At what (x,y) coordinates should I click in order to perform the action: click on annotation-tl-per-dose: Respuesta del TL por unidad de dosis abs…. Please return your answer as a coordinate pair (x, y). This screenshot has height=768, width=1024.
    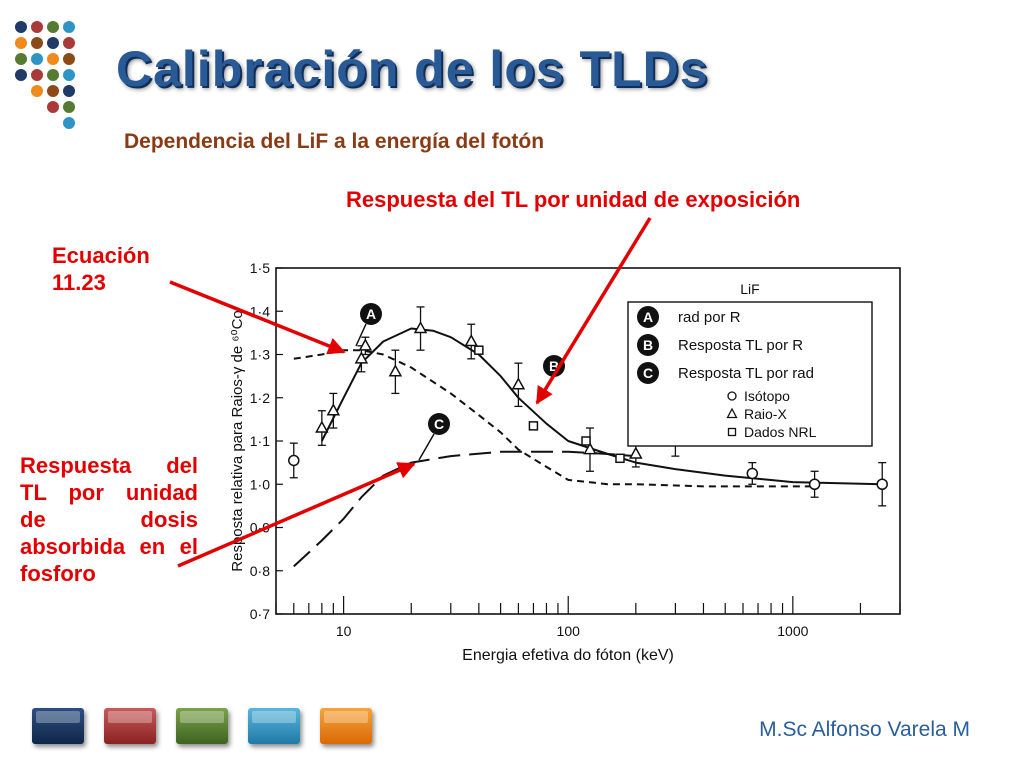
    Looking at the image, I should click on (109, 519).